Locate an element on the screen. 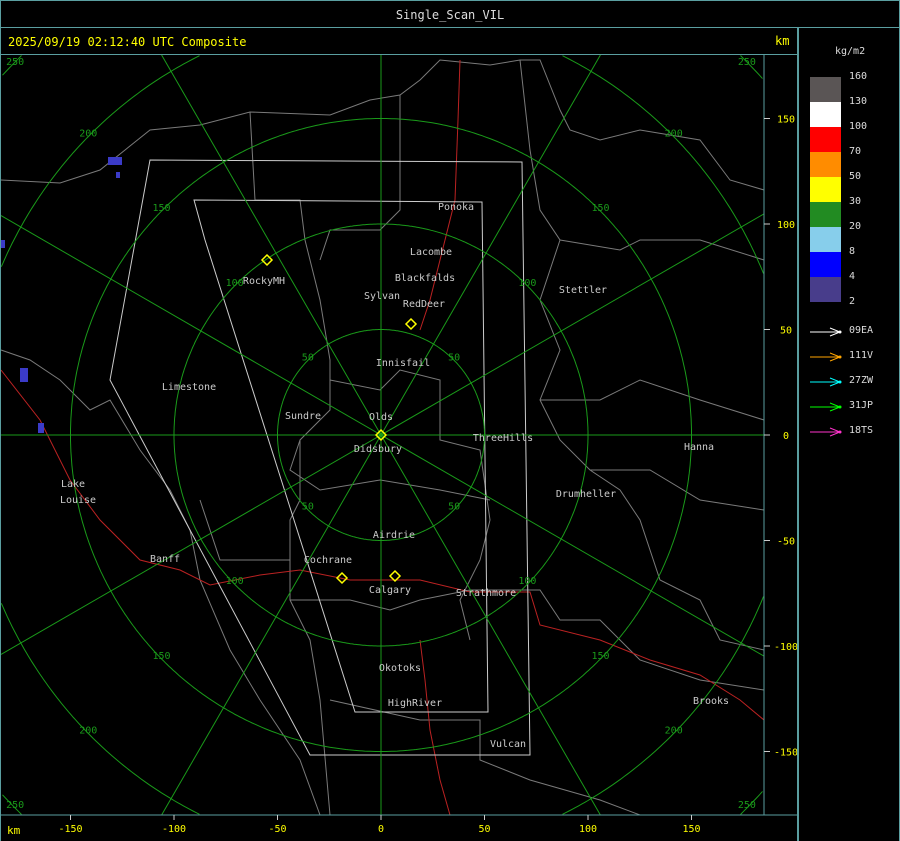  town-label: Ponoka is located at coordinates (456, 207).